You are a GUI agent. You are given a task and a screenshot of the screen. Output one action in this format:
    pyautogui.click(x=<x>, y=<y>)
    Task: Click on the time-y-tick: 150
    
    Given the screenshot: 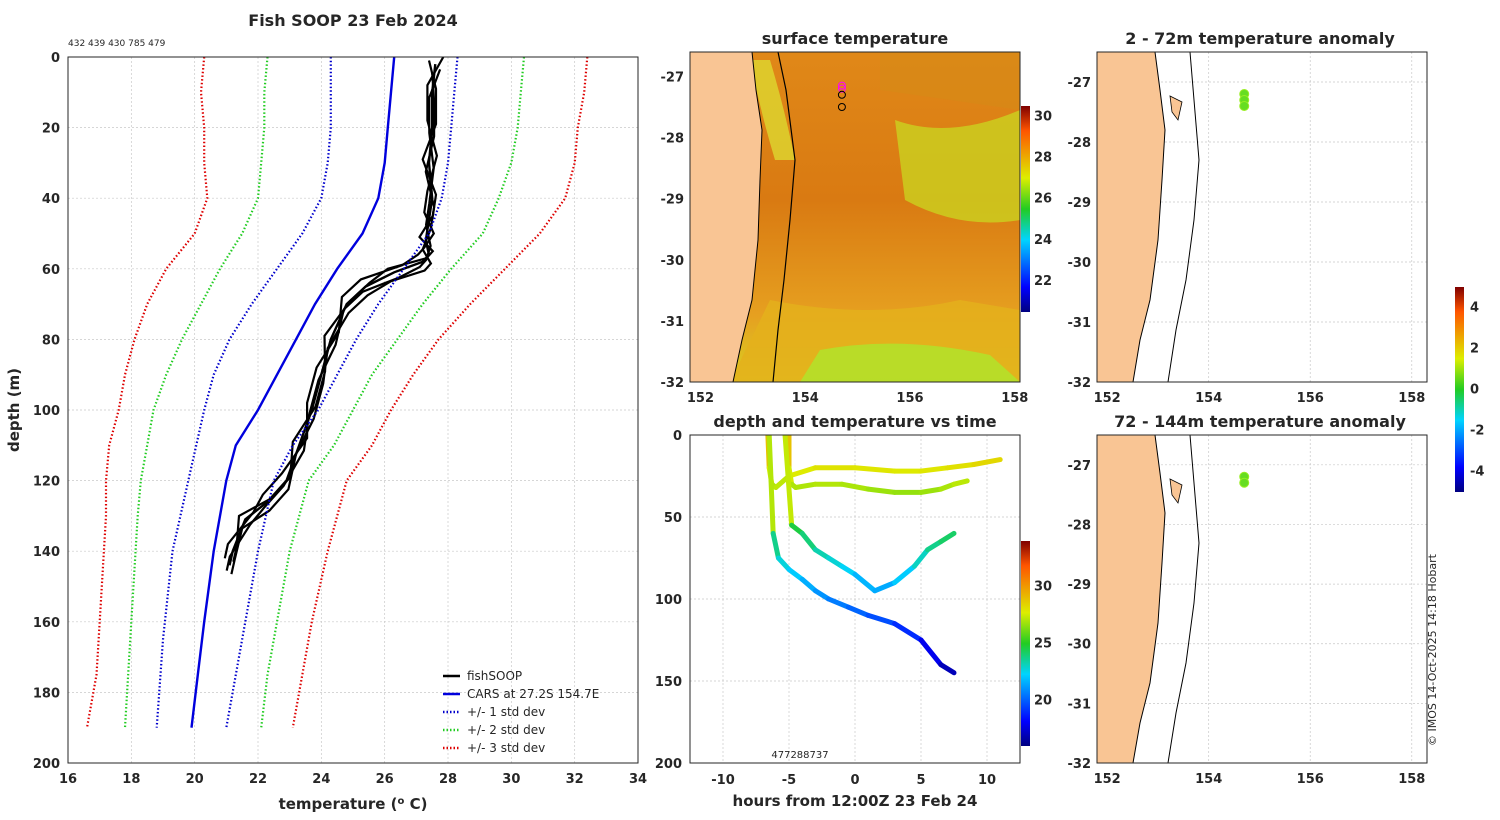 What is the action you would take?
    pyautogui.click(x=668, y=682)
    